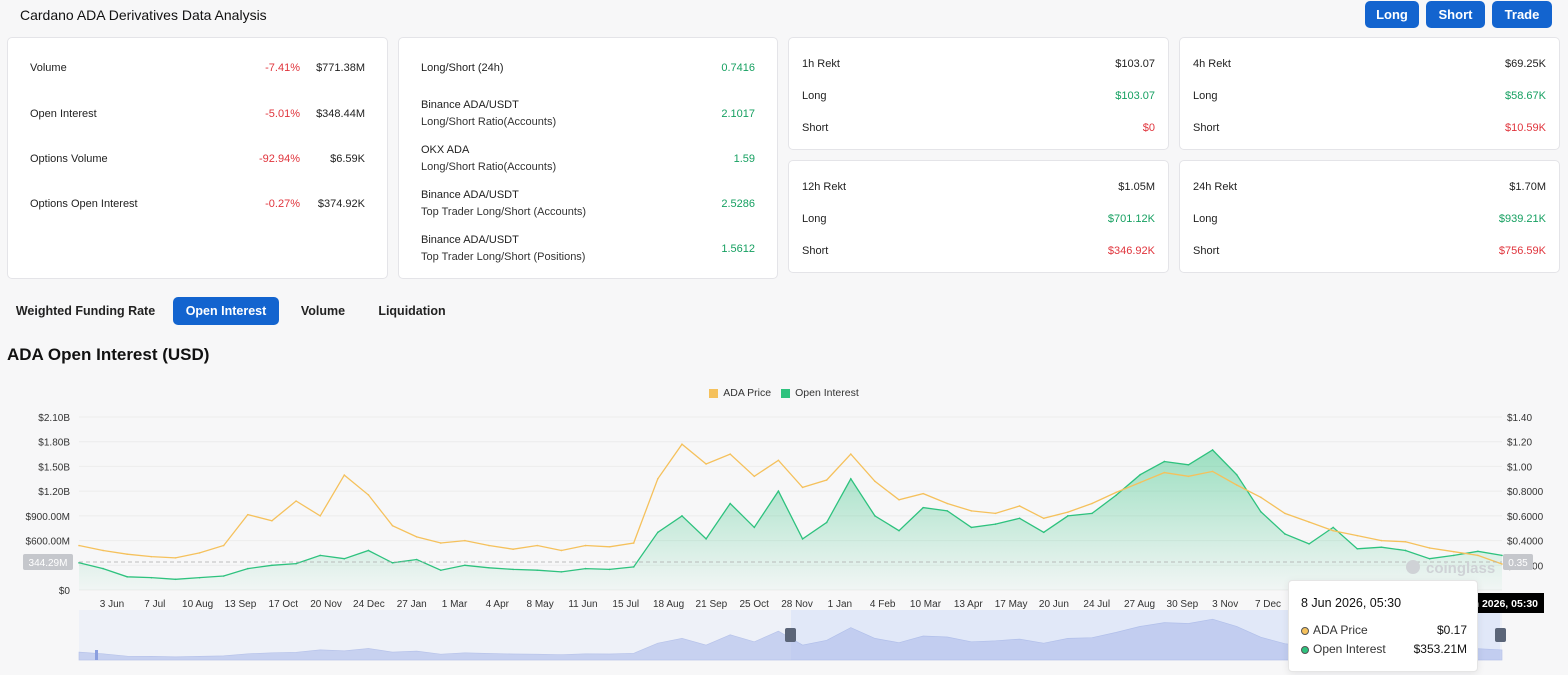 Image resolution: width=1568 pixels, height=675 pixels. I want to click on y-right-tick-label: $0.4000, so click(1525, 542).